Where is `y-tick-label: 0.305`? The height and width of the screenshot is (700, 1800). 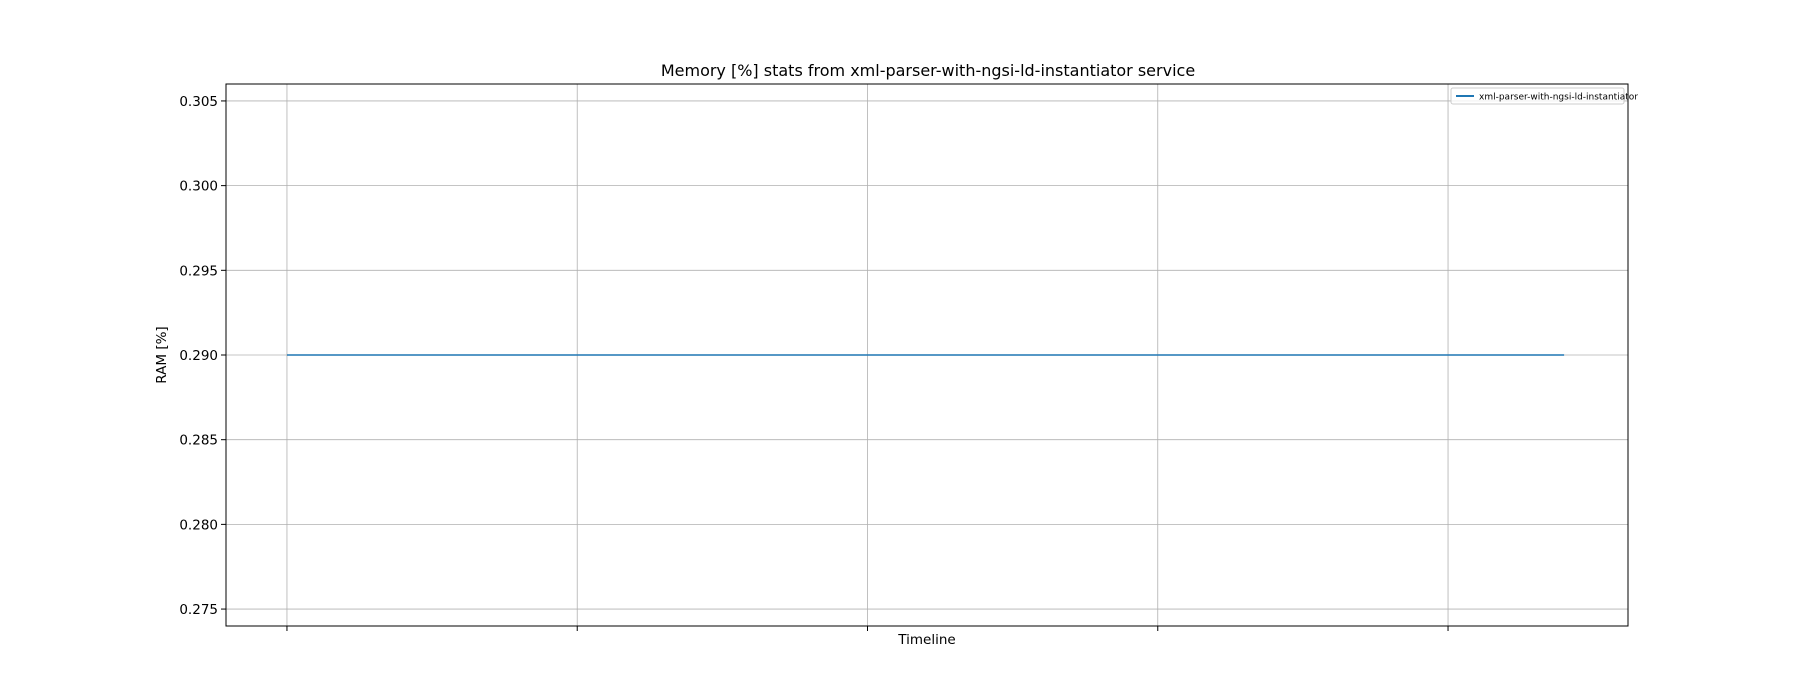 y-tick-label: 0.305 is located at coordinates (198, 102).